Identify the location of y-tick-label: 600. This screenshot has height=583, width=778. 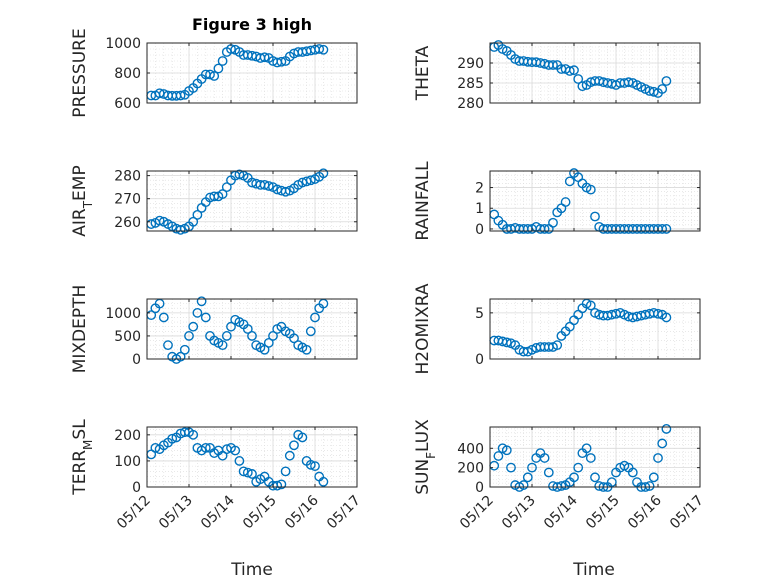
(127, 104).